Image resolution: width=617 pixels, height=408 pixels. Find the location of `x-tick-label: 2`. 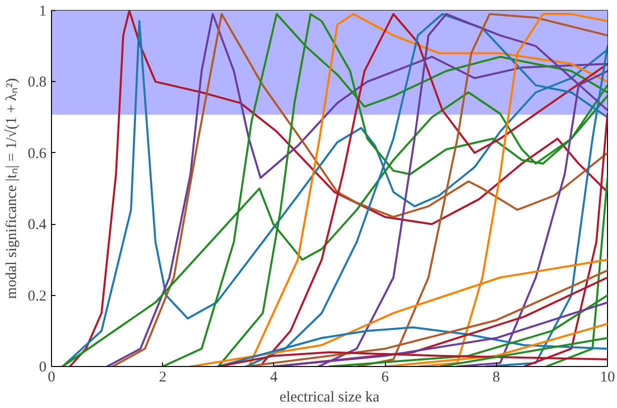

x-tick-label: 2 is located at coordinates (162, 378).